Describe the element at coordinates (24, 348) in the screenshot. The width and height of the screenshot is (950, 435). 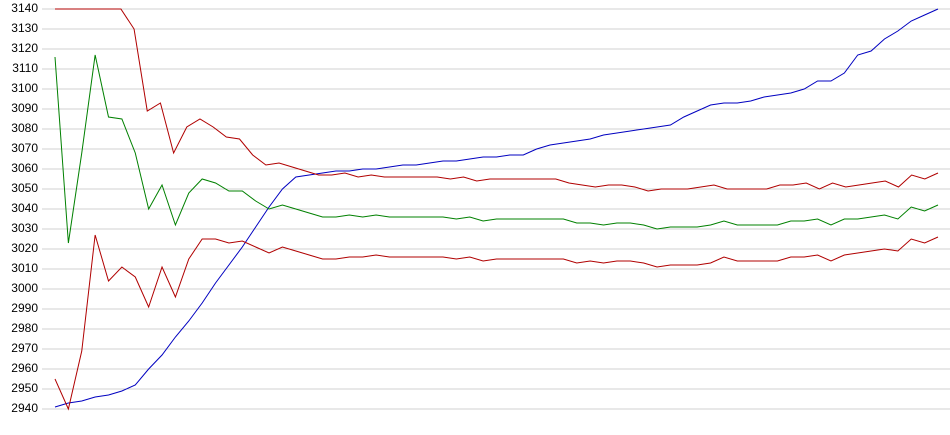
I see `y-tick-label: 2970` at that location.